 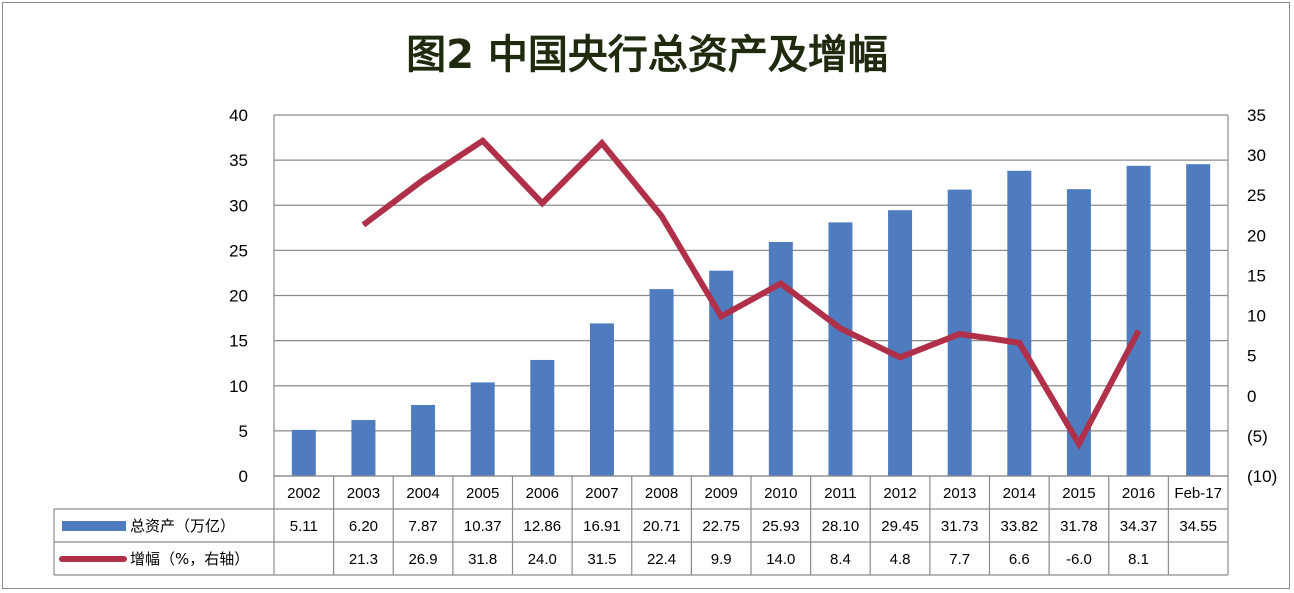 What do you see at coordinates (721, 493) in the screenshot?
I see `category-label: 2009` at bounding box center [721, 493].